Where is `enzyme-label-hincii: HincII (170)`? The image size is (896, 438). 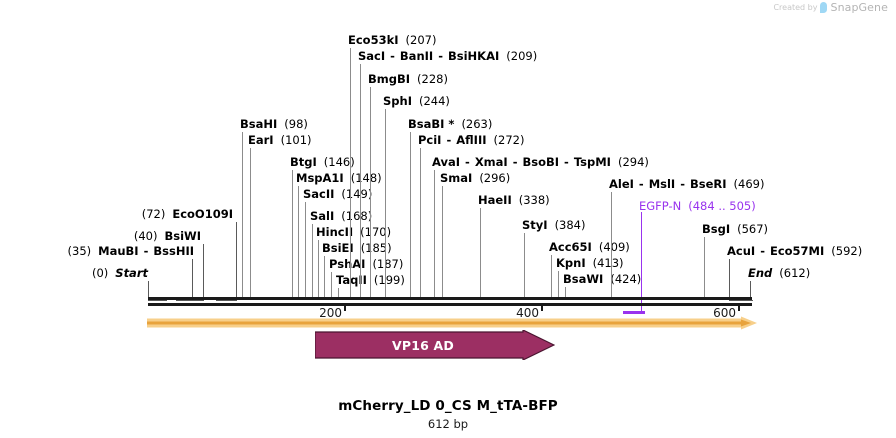 enzyme-label-hincii: HincII (170) is located at coordinates (354, 232).